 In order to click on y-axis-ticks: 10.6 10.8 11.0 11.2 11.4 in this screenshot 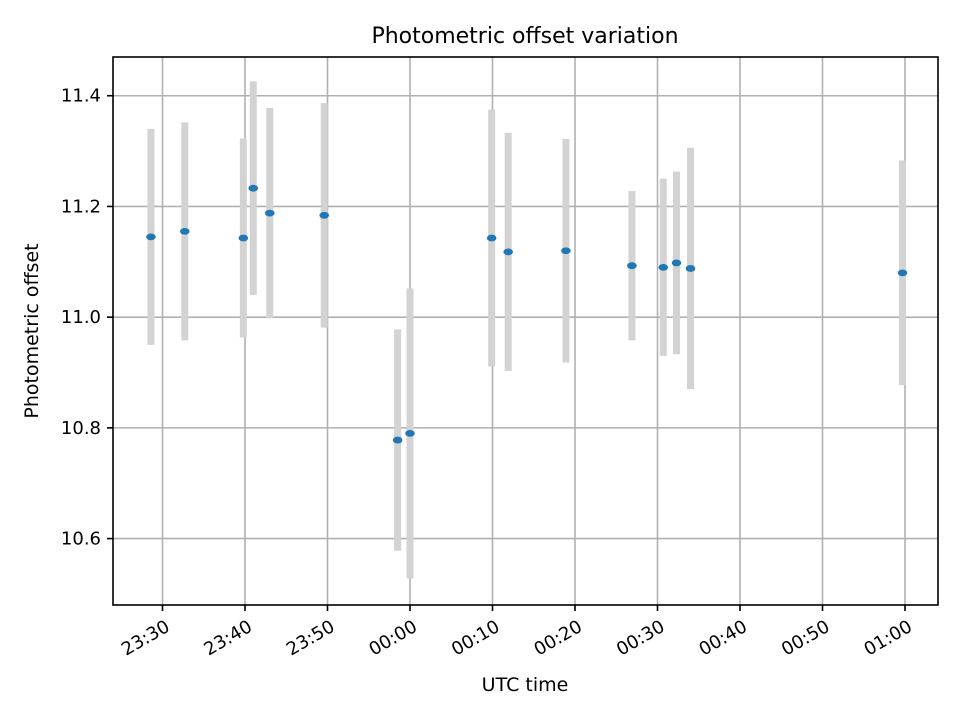, I will do `click(87, 318)`.